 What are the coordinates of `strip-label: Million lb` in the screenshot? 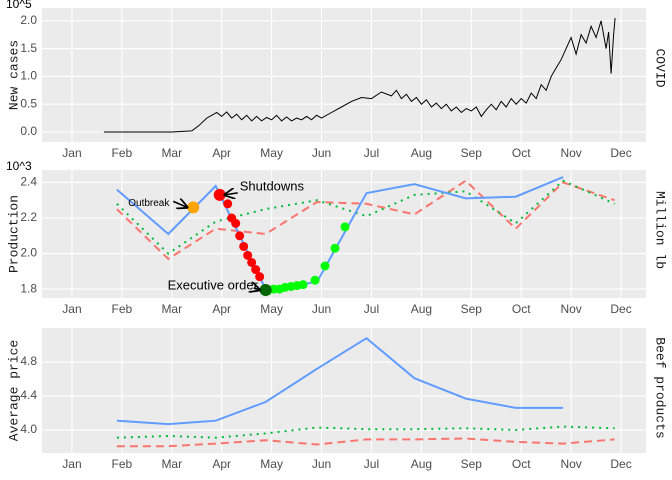 It's located at (660, 230).